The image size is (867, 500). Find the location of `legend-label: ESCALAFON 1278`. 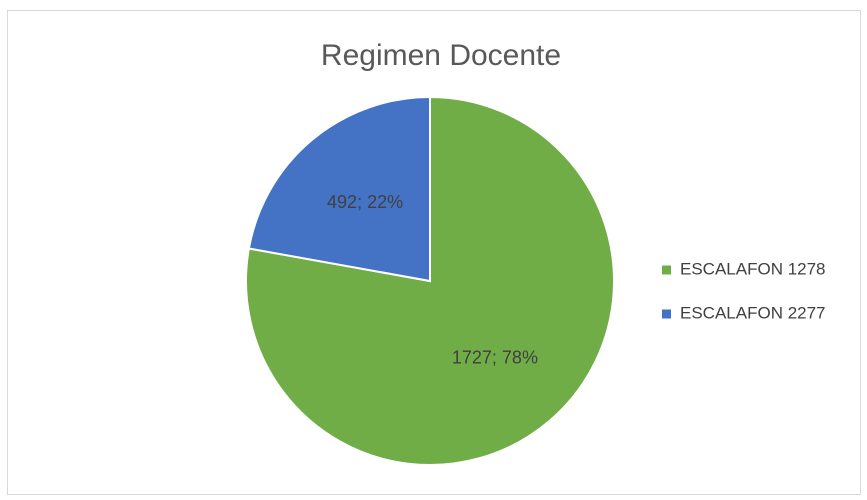

legend-label: ESCALAFON 1278 is located at coordinates (753, 268).